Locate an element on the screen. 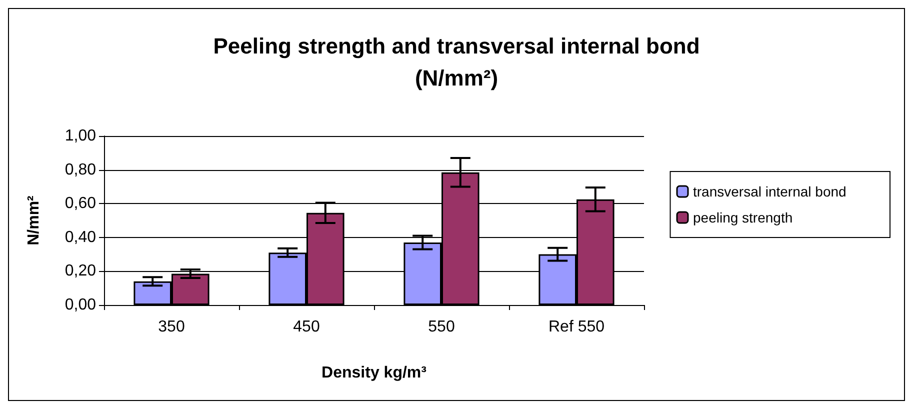  chart-title: Peeling strength and transversal internal bond (N/mm²) is located at coordinates (456, 62).